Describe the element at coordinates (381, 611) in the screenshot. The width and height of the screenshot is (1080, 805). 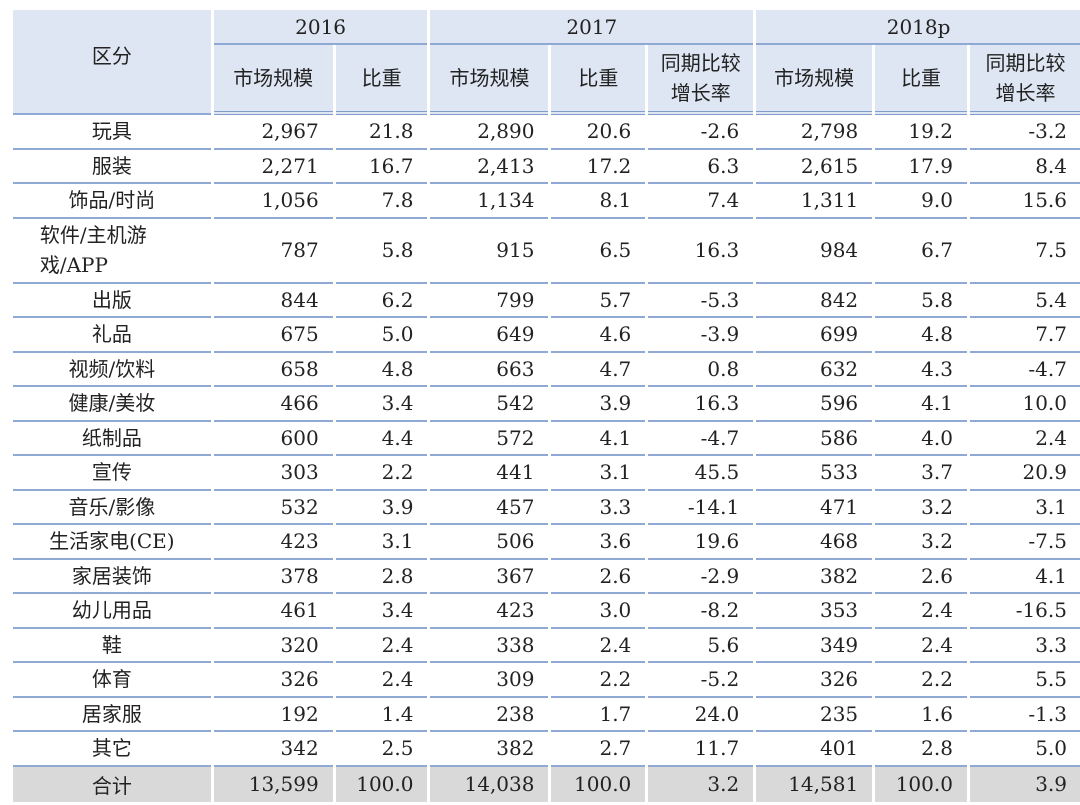
I see `cell-value: 3.4` at that location.